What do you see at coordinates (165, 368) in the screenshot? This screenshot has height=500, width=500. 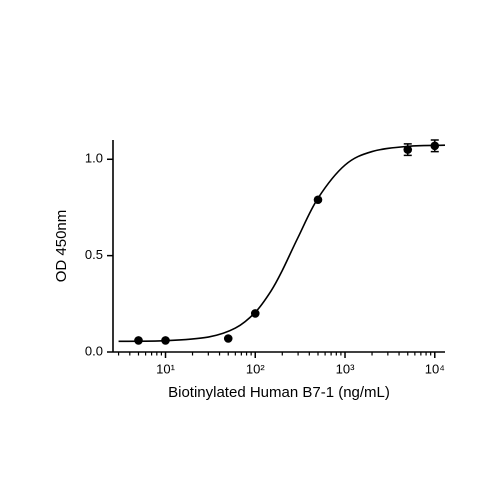 I see `x-tick-label: 10¹` at bounding box center [165, 368].